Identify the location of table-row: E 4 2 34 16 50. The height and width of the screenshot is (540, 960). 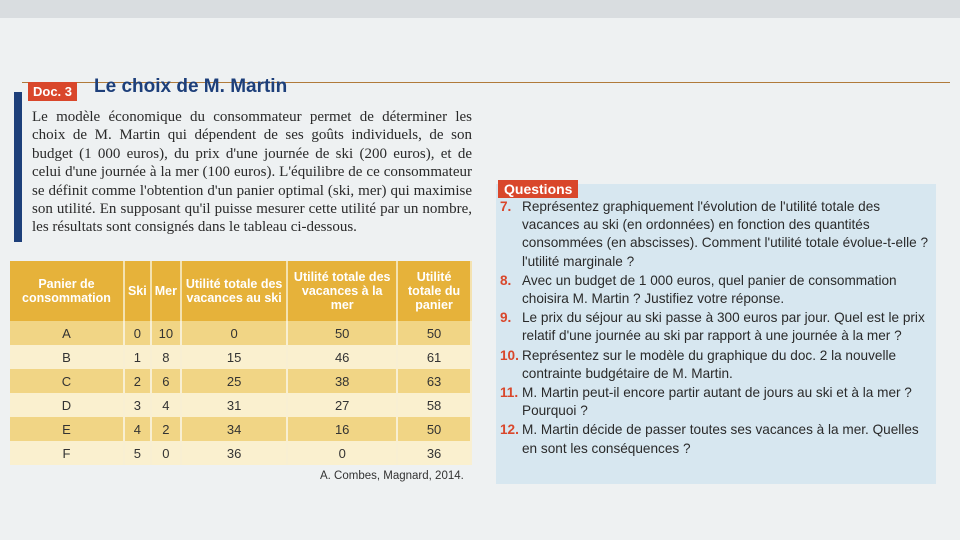
(241, 429).